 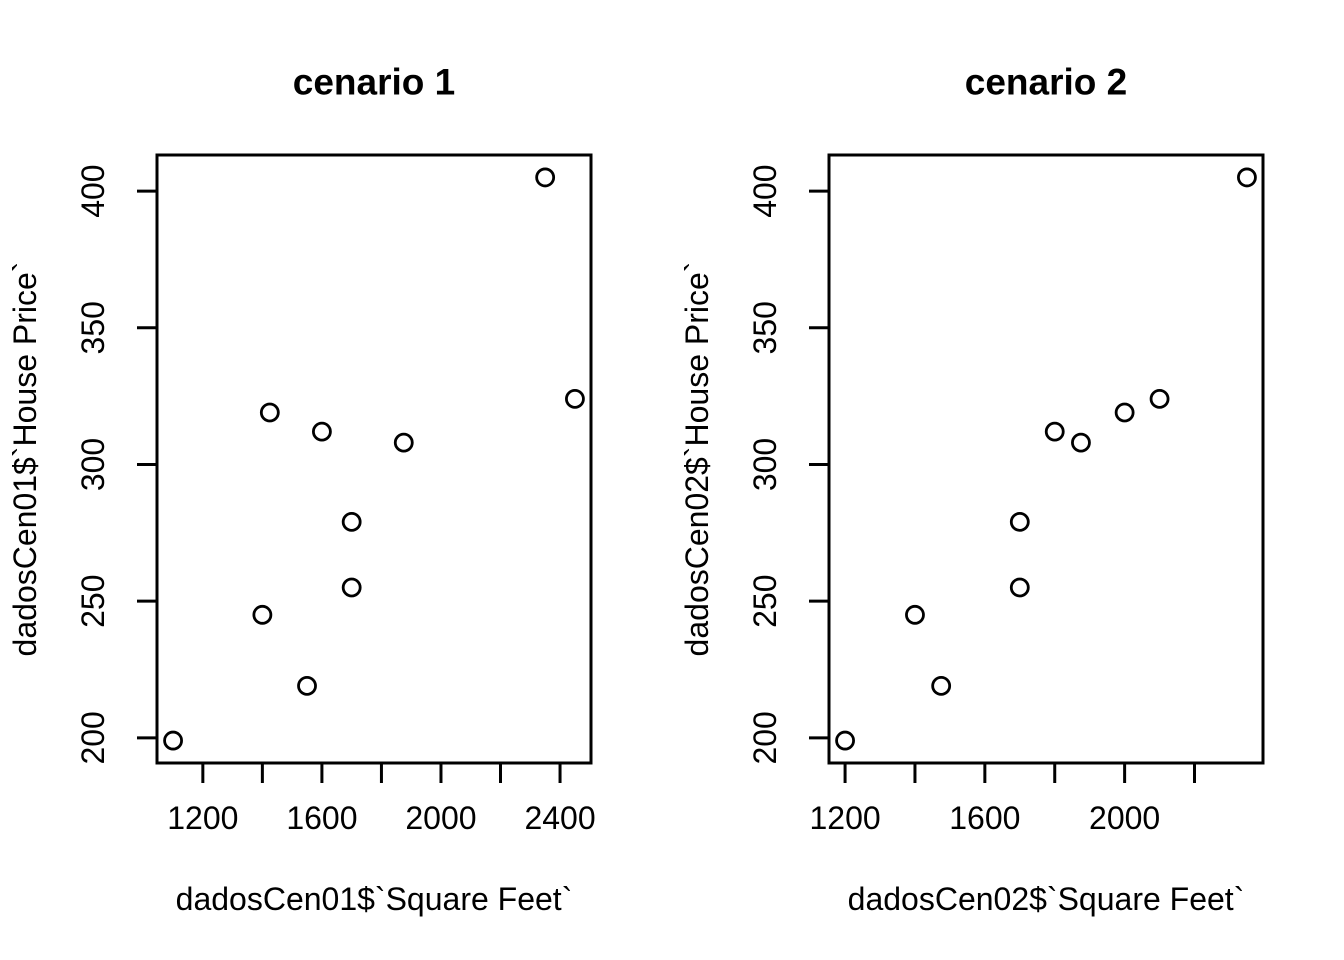 What do you see at coordinates (25, 459) in the screenshot?
I see `y-axis-label: dadosCen01$`House Price`` at bounding box center [25, 459].